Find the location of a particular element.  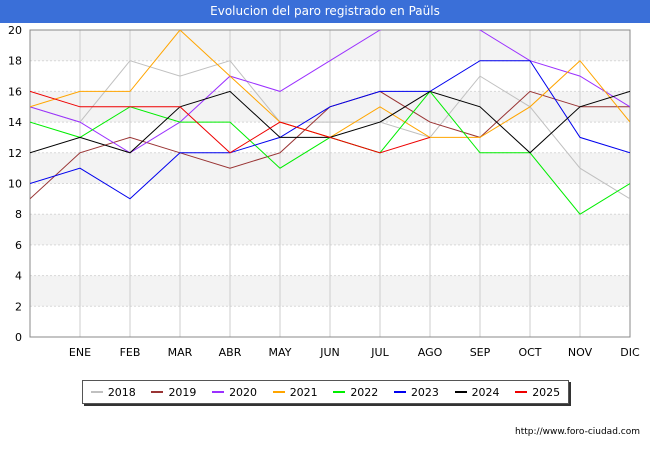

legend-label: 2018 is located at coordinates (121, 392).